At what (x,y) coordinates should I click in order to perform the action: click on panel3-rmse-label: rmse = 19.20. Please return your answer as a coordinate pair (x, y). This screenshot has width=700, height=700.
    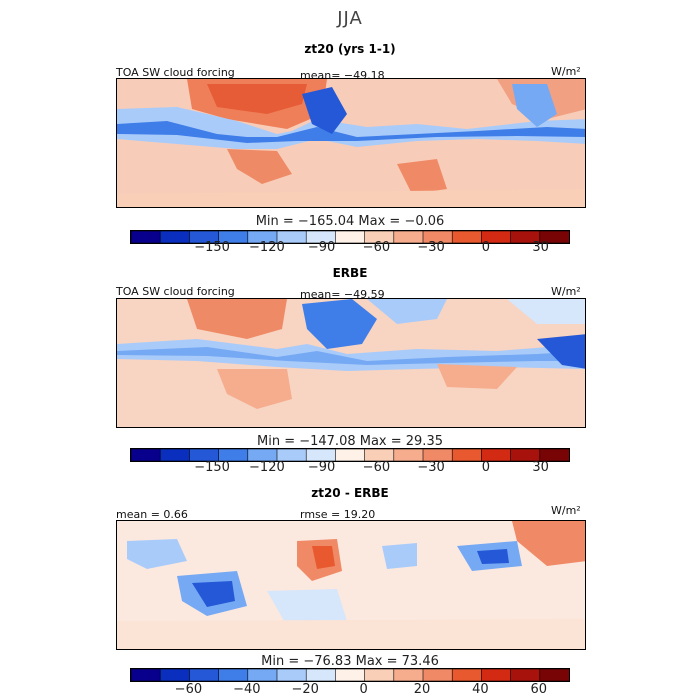
    Looking at the image, I should click on (338, 514).